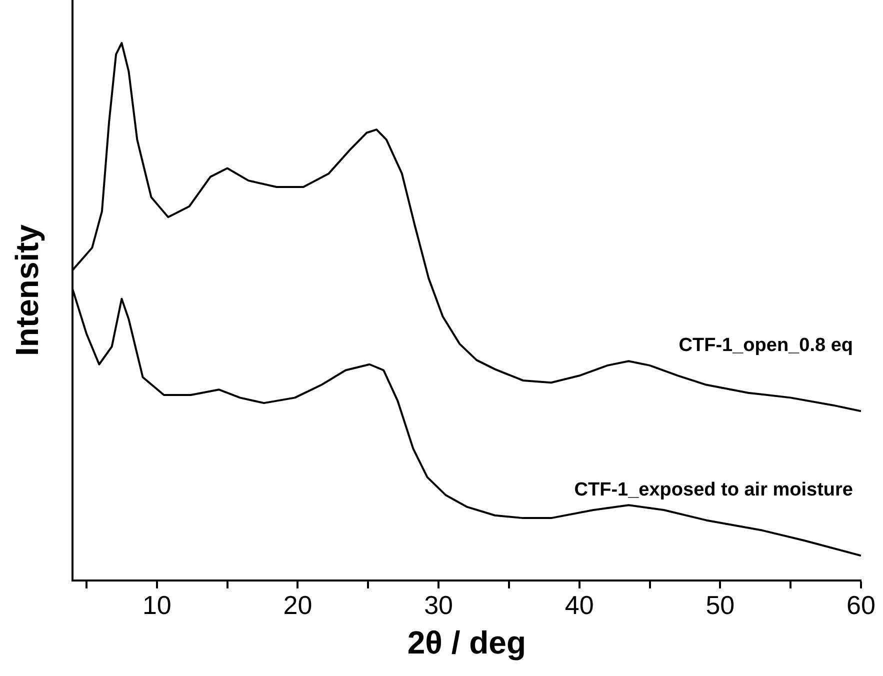  Describe the element at coordinates (713, 490) in the screenshot. I see `series-label: CTF-1_exposed to air moisture` at that location.